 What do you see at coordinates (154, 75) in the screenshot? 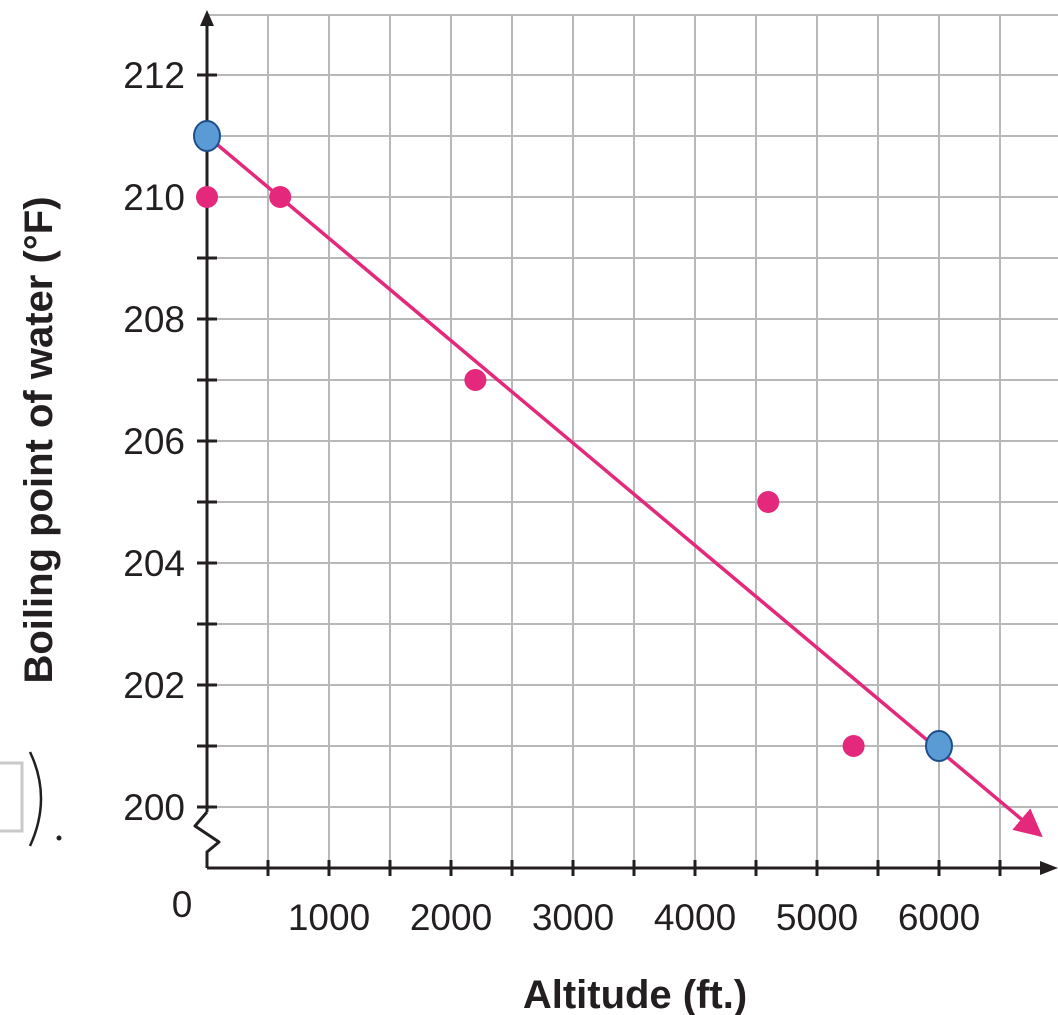
I see `y-tick-label: 212` at bounding box center [154, 75].